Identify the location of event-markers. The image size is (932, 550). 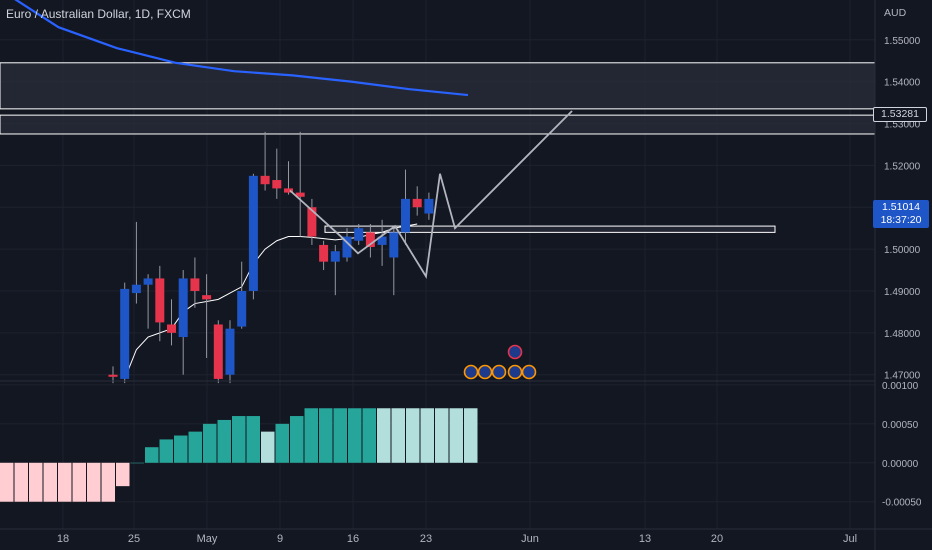
(500, 362).